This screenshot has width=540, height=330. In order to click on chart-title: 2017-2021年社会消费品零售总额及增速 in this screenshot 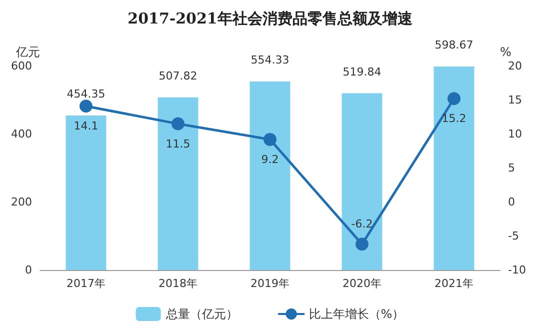, I will do `click(271, 19)`.